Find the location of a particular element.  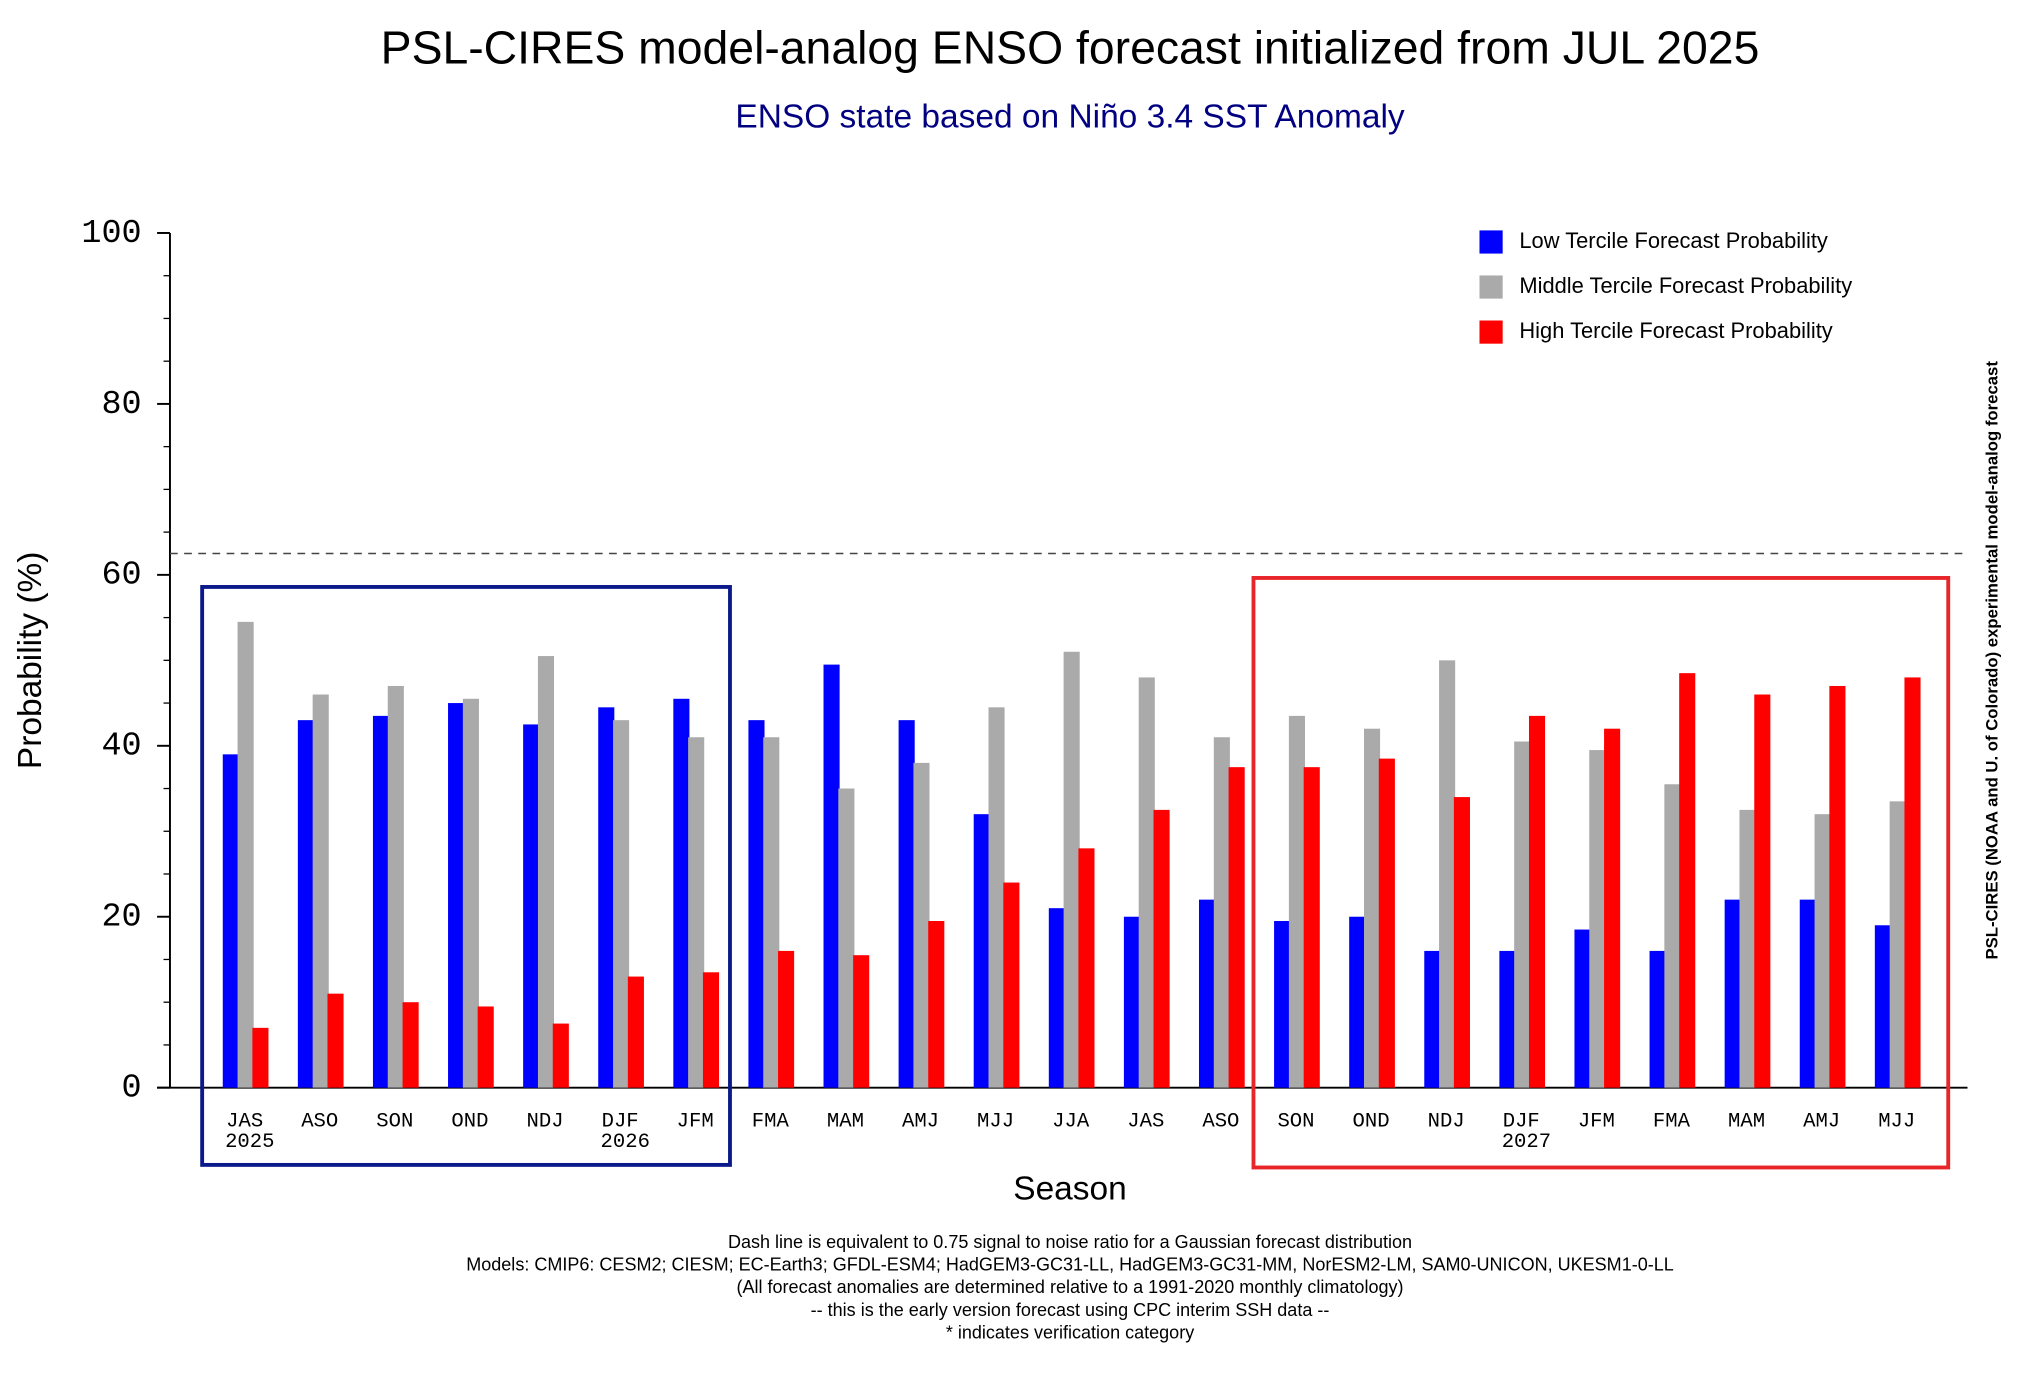

x-tick-label: JJA is located at coordinates (1071, 1122).